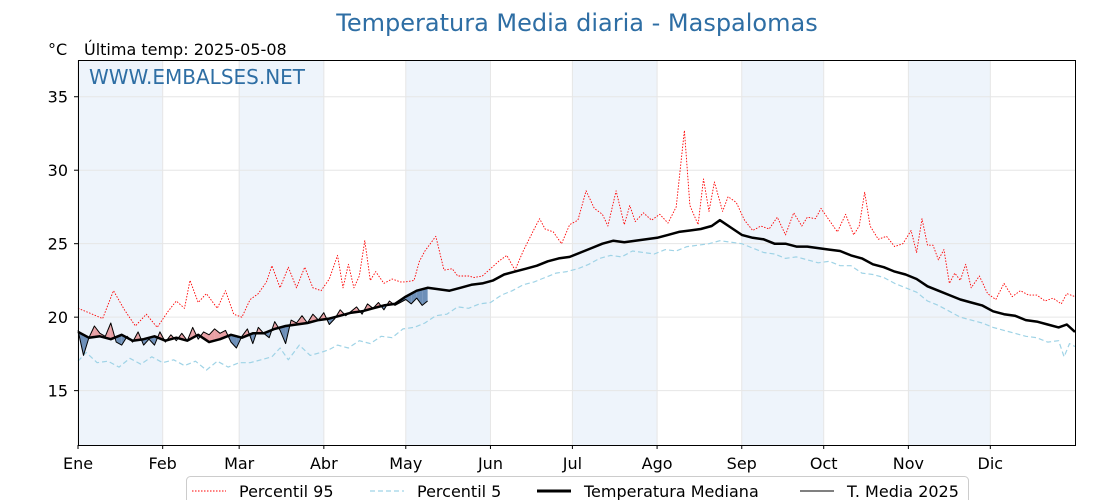 The height and width of the screenshot is (500, 1120). I want to click on y-axis: 15 20 25 30 35, so click(63, 244).